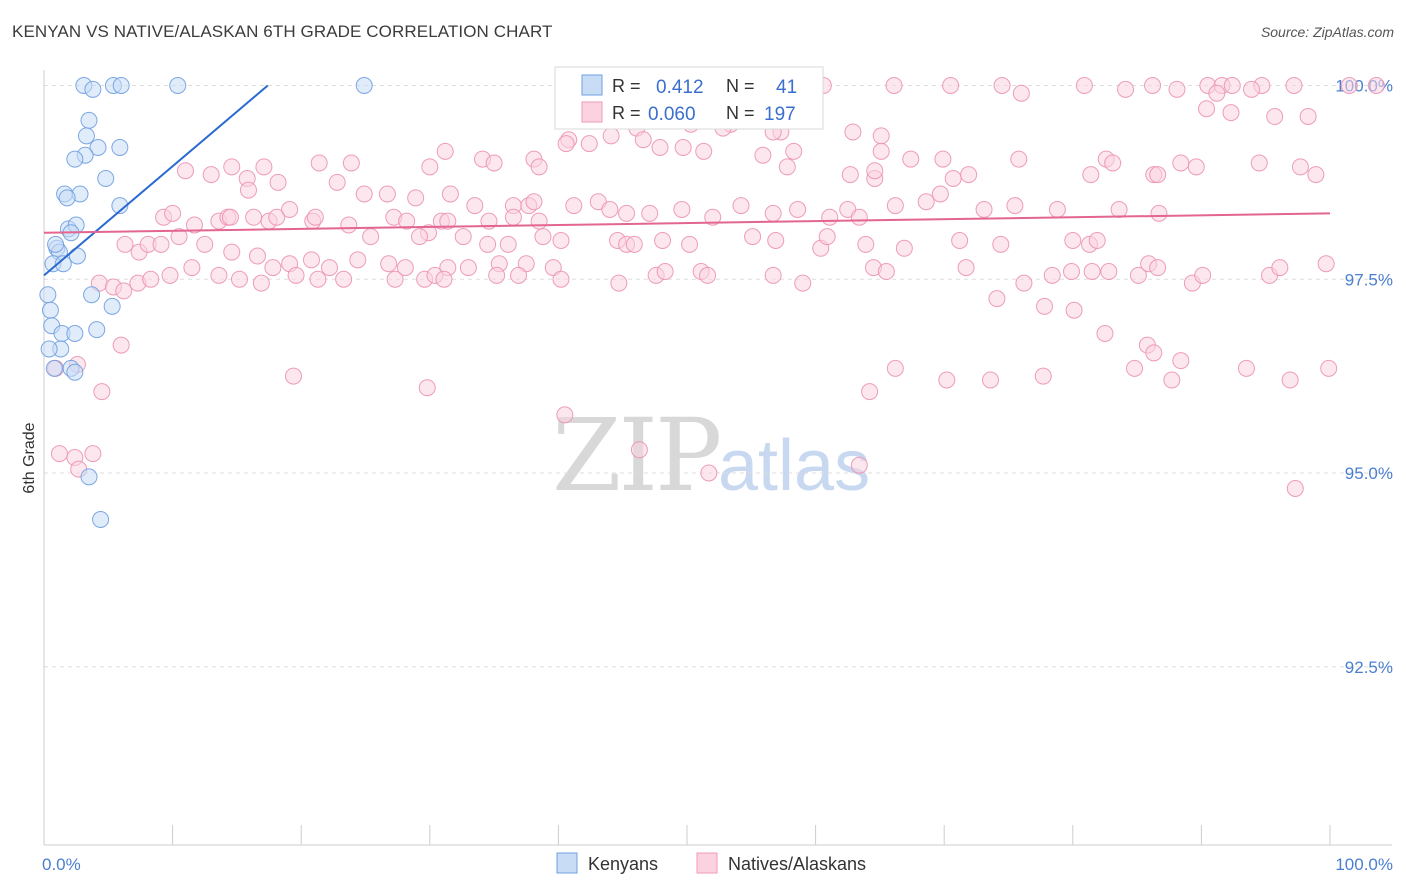  What do you see at coordinates (794, 466) in the screenshot?
I see `watermark-atlas: atlas` at bounding box center [794, 466].